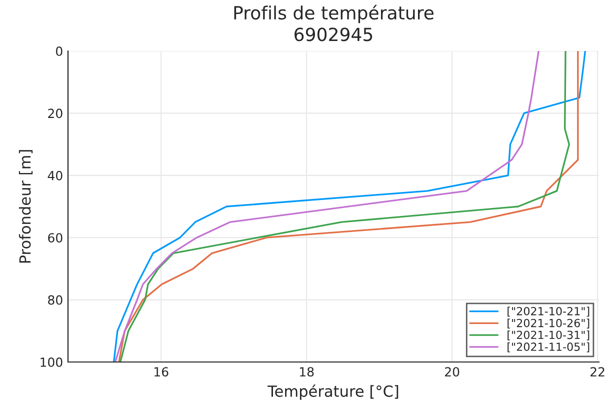 Image resolution: width=611 pixels, height=409 pixels. What do you see at coordinates (333, 392) in the screenshot?
I see `x-axis-title: Température [°C]` at bounding box center [333, 392].